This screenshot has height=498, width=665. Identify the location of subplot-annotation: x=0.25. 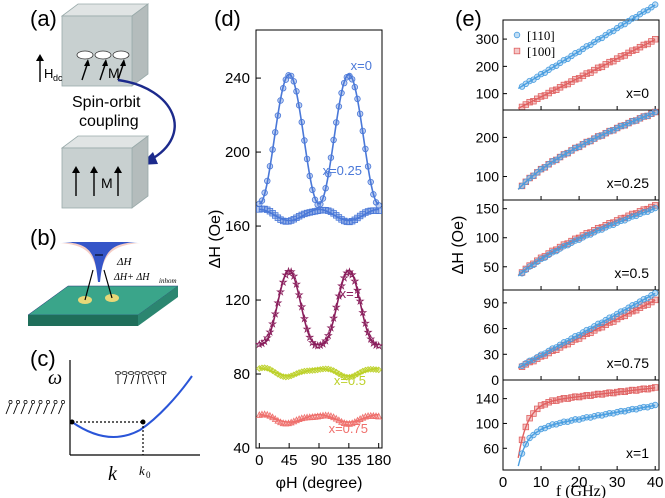
(628, 183).